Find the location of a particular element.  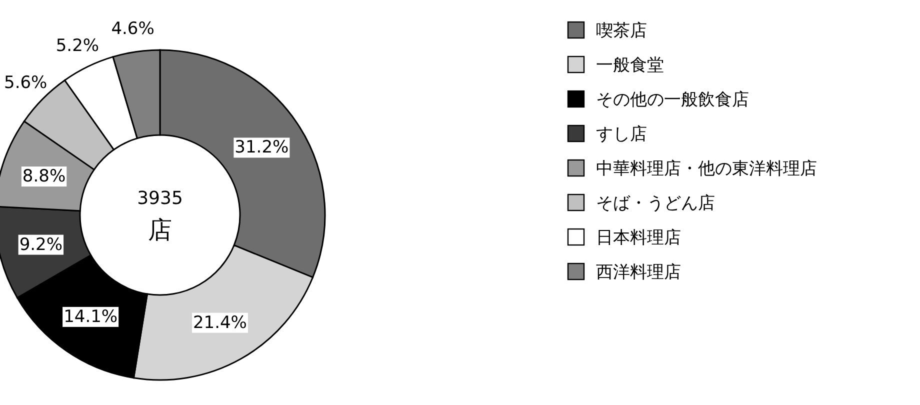

legend-label: 日本料理店 is located at coordinates (638, 238).